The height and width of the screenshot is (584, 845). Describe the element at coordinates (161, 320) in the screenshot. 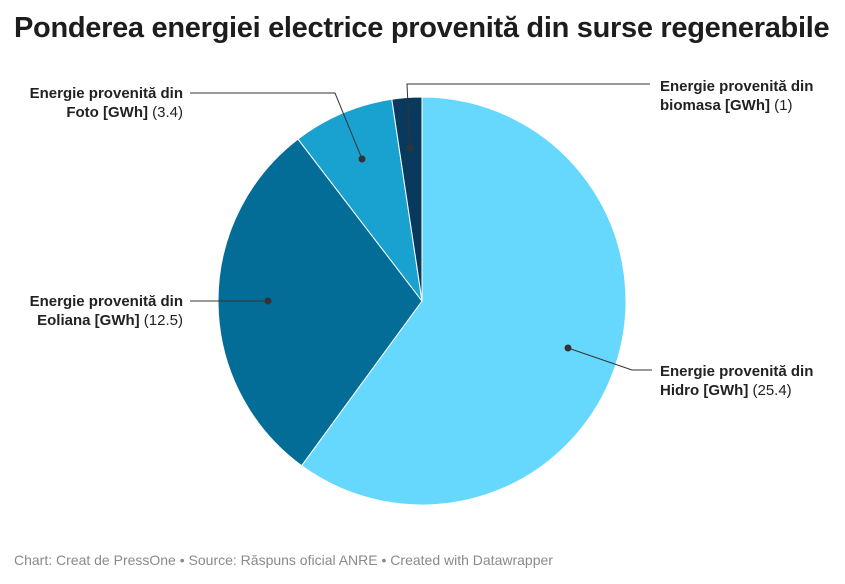

I see `slice-label-value: (12.5)` at that location.